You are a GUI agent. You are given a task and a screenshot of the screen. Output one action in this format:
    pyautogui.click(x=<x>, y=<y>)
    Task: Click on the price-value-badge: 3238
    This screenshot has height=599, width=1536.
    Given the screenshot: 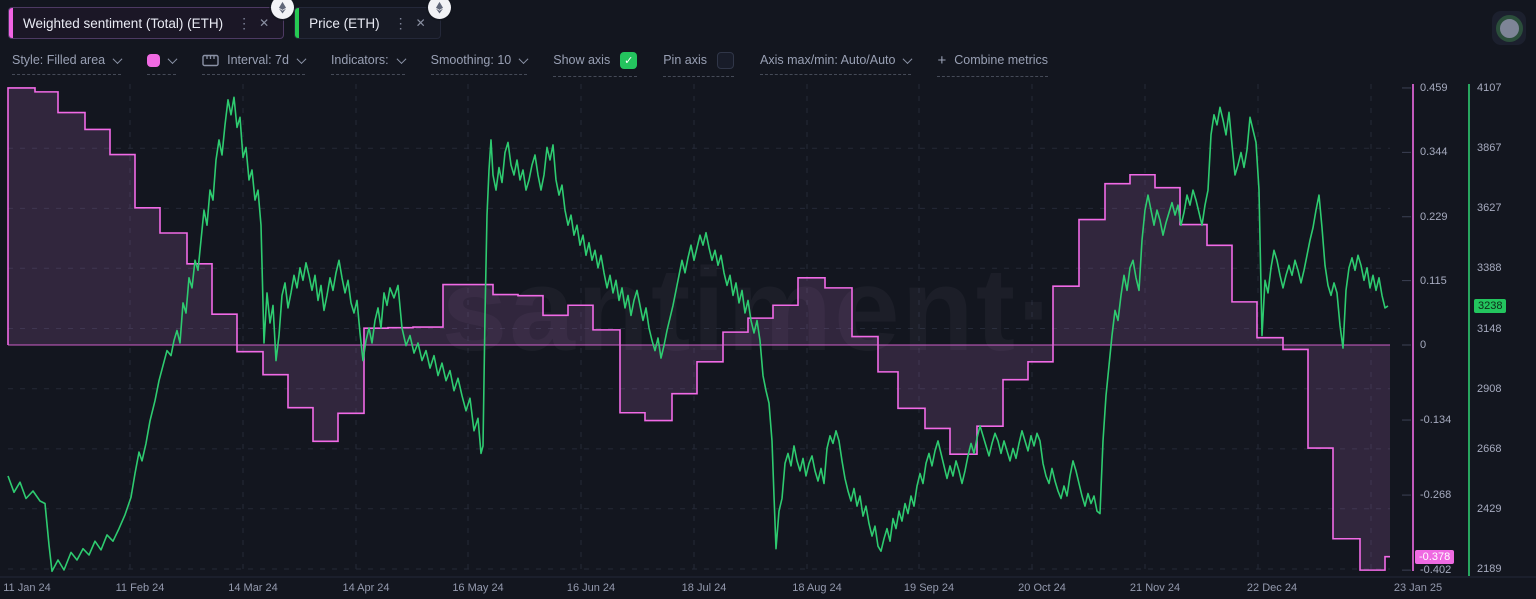 What is the action you would take?
    pyautogui.click(x=1490, y=306)
    